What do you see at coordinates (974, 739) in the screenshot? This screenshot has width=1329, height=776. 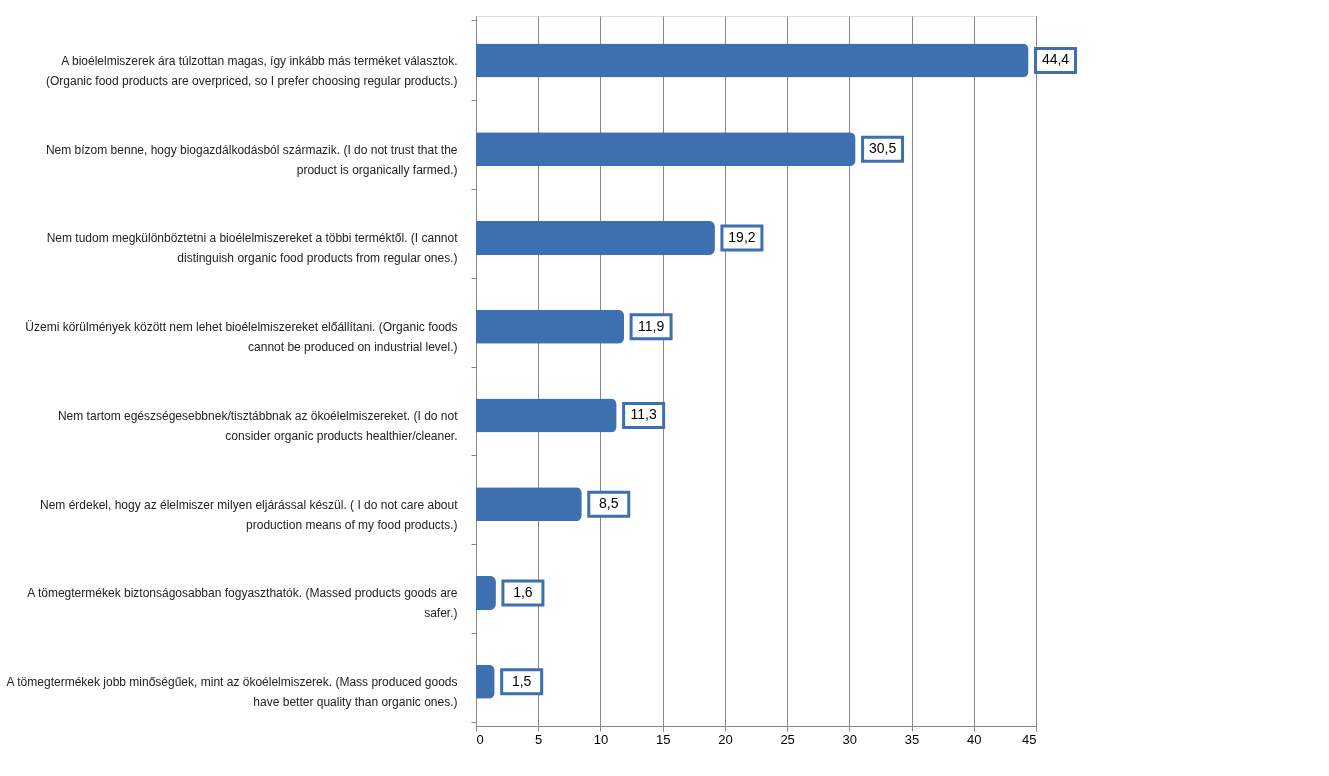 I see `x-tick-label: 40` at bounding box center [974, 739].